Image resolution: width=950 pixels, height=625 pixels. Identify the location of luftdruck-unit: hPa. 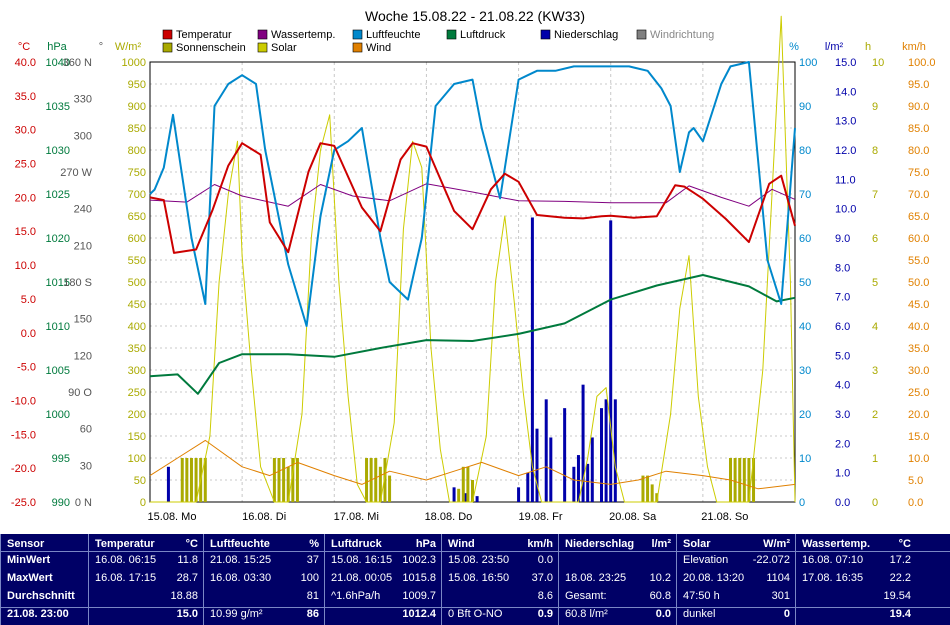
(425, 544).